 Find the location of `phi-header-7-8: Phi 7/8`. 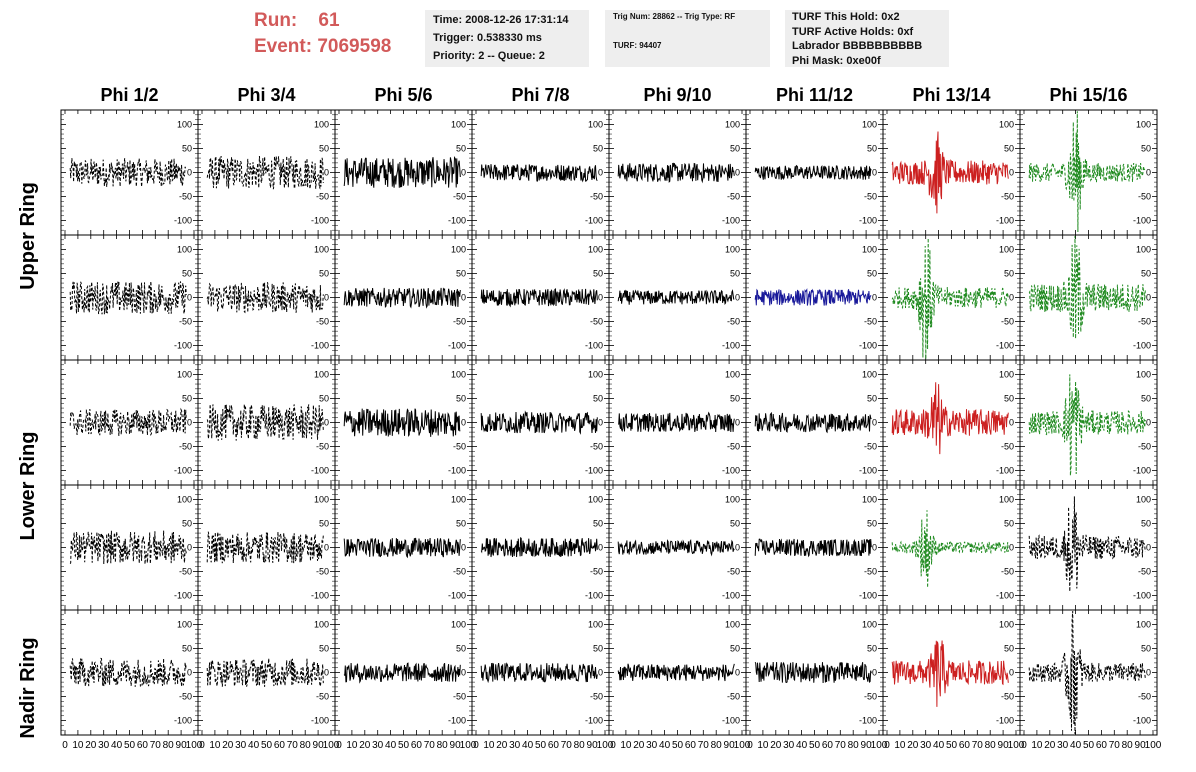

phi-header-7-8: Phi 7/8 is located at coordinates (540, 95).